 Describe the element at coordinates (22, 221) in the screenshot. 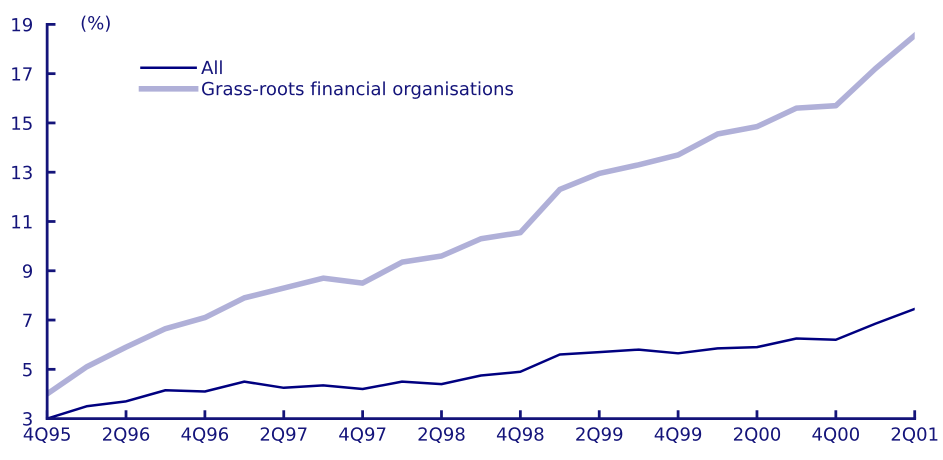

I see `y-tick-label: 11` at that location.